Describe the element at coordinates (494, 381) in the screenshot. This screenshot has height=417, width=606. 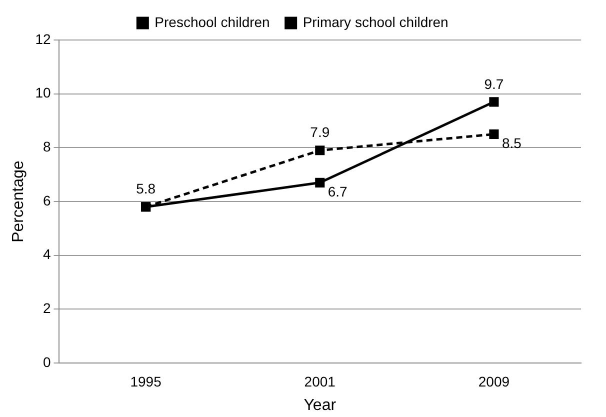
I see `x-tick-label: 2009` at that location.